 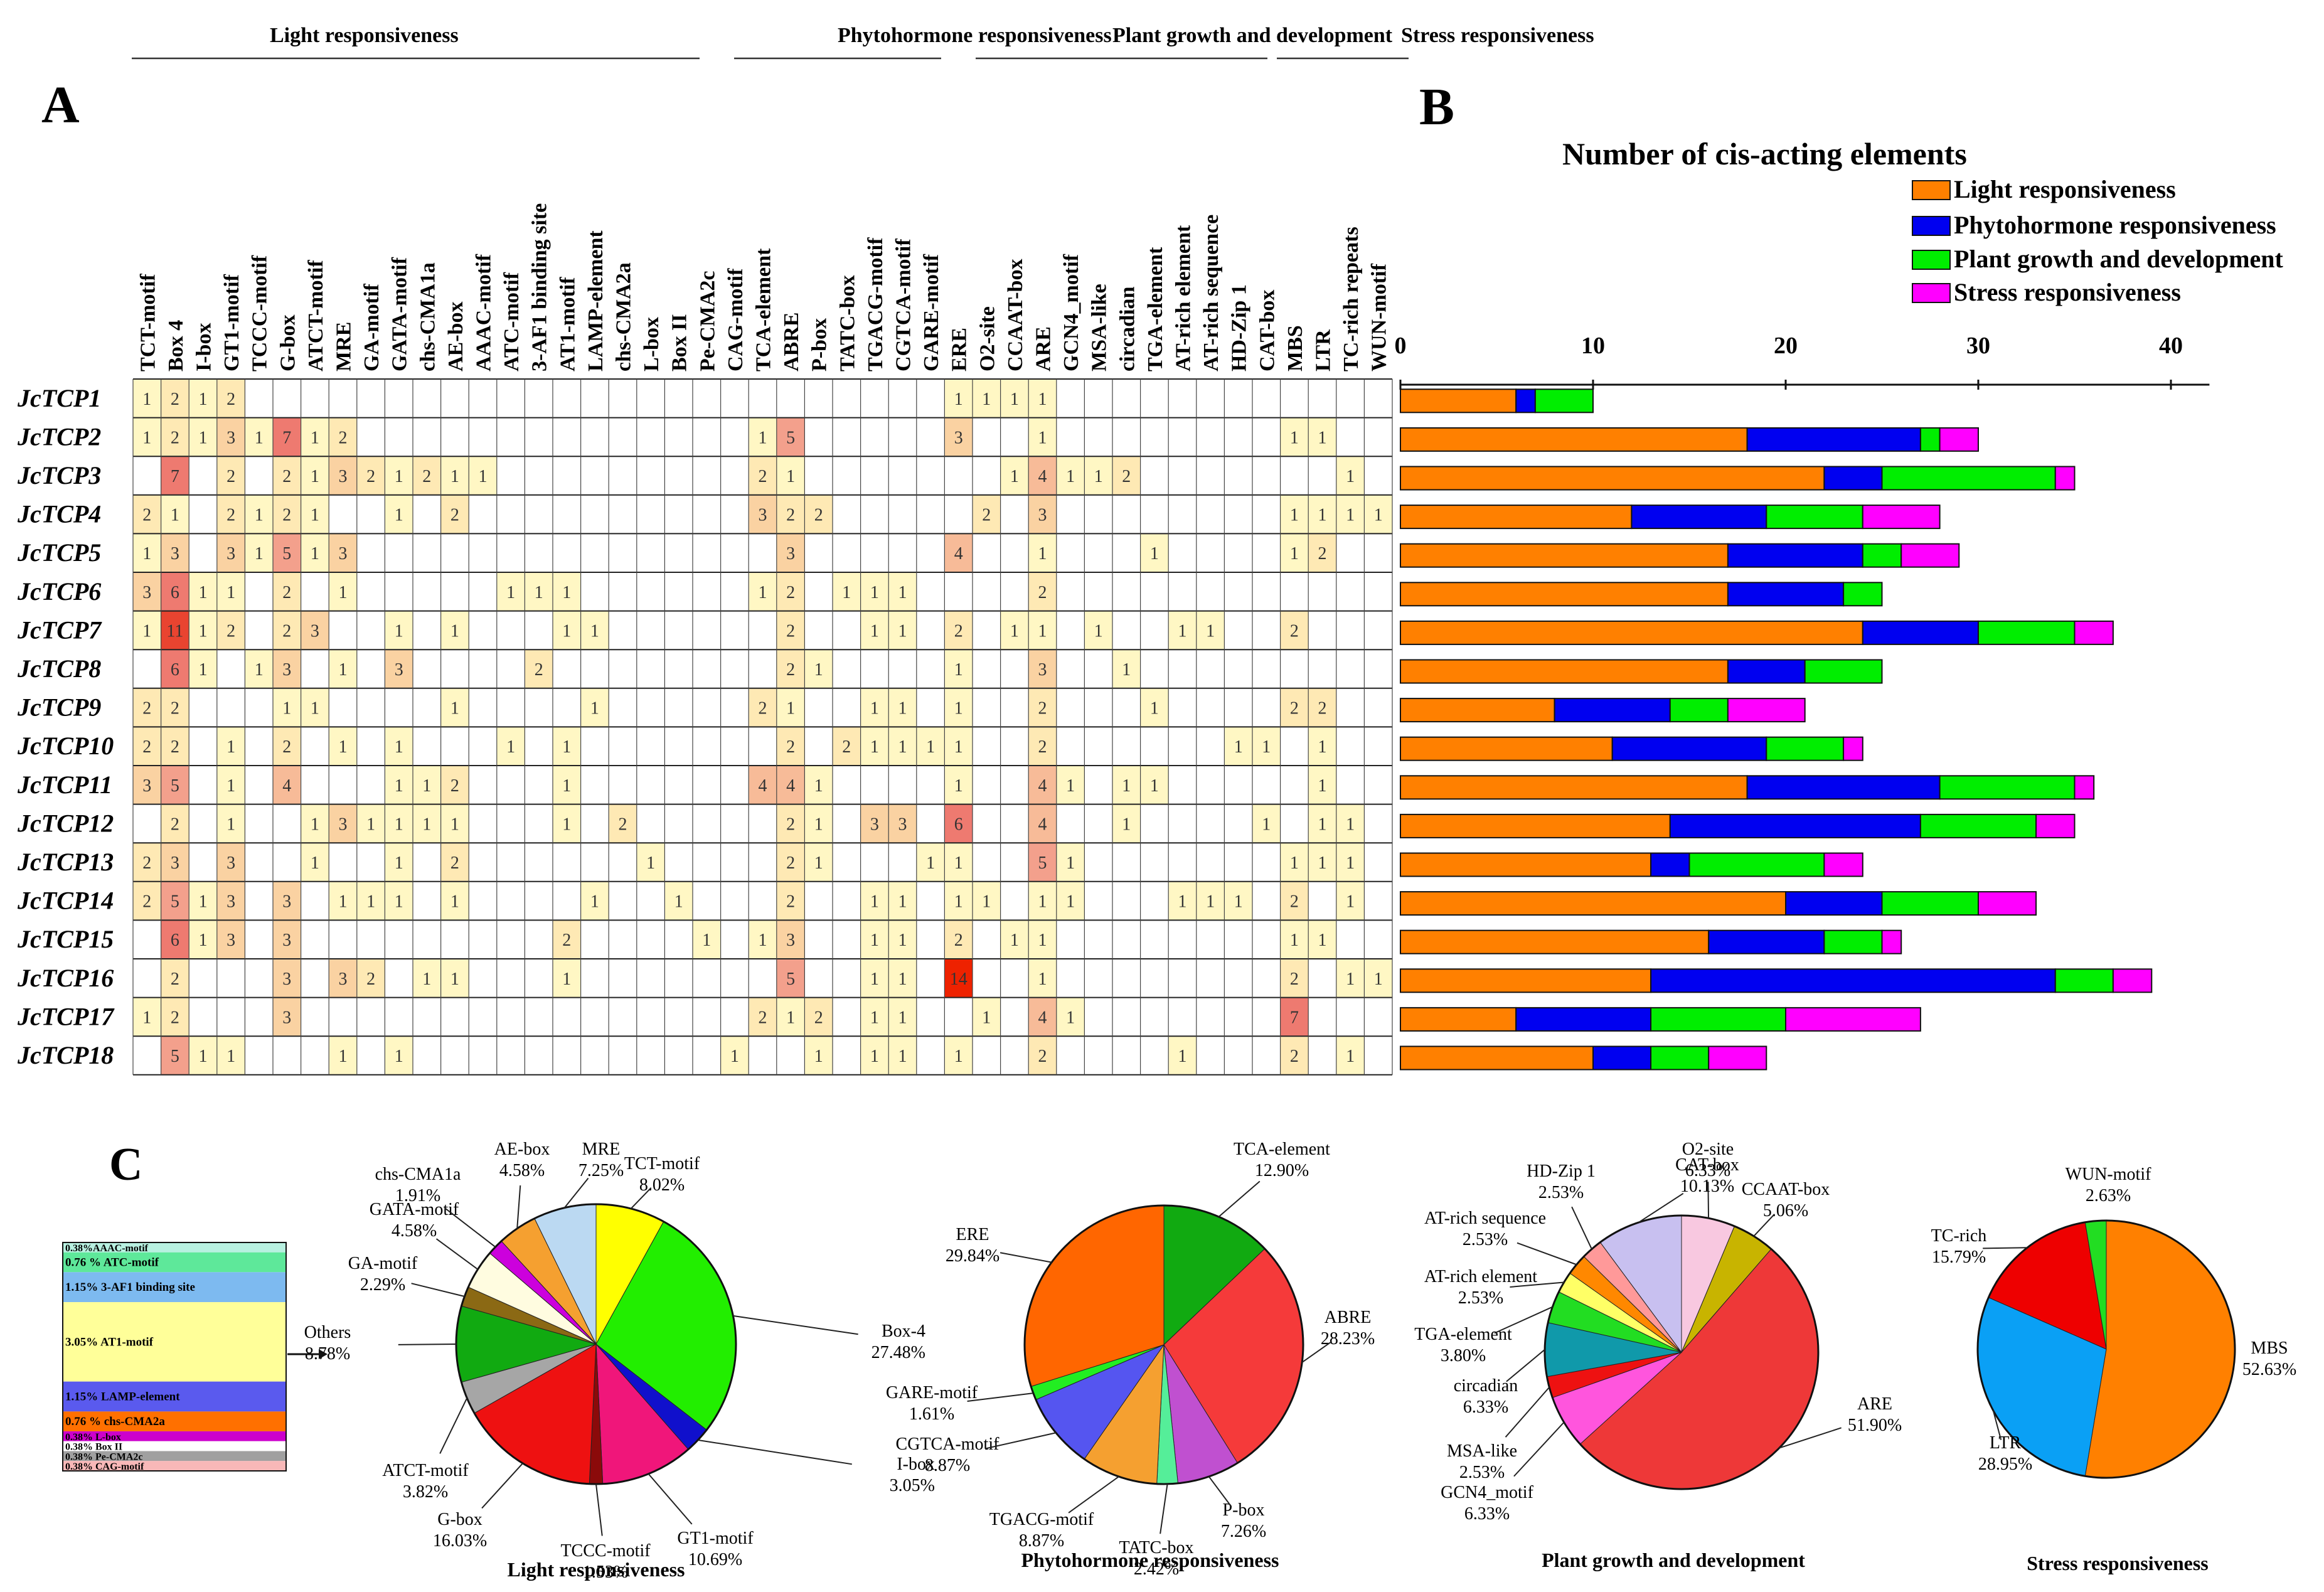 What do you see at coordinates (567, 324) in the screenshot?
I see `column-label-at1-motif: AT1-motif` at bounding box center [567, 324].